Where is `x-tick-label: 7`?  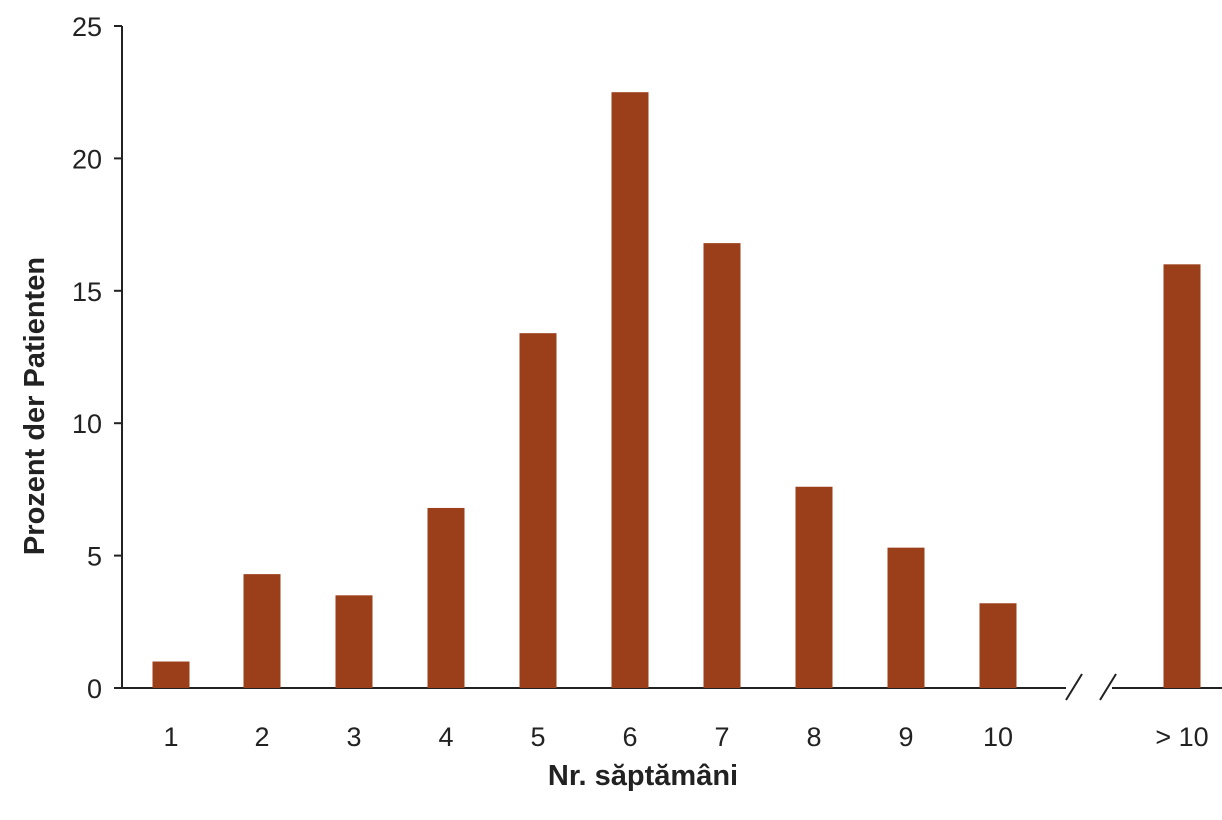
x-tick-label: 7 is located at coordinates (721, 737).